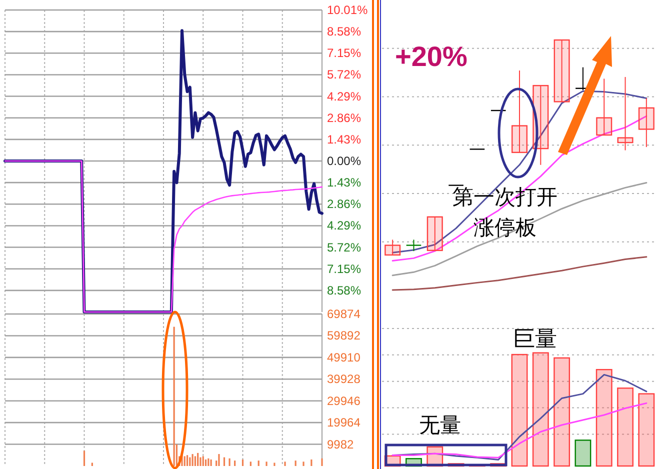 This screenshot has width=659, height=469. I want to click on y-tick-label: 9982, so click(340, 444).